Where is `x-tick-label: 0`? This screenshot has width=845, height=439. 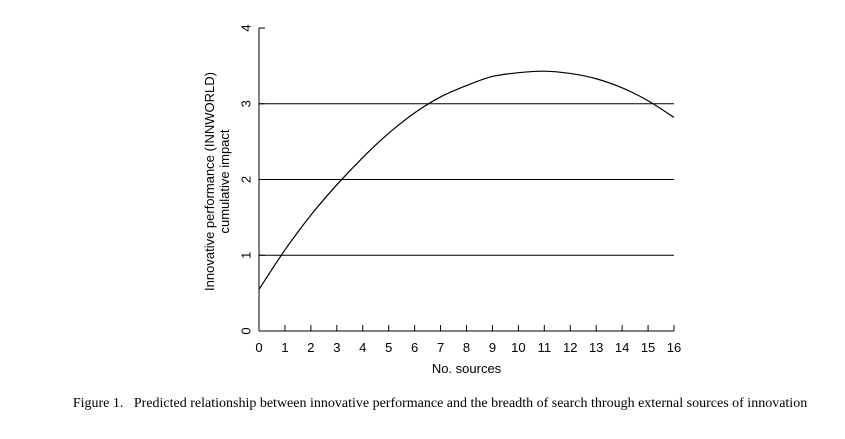
x-tick-label: 0 is located at coordinates (258, 347).